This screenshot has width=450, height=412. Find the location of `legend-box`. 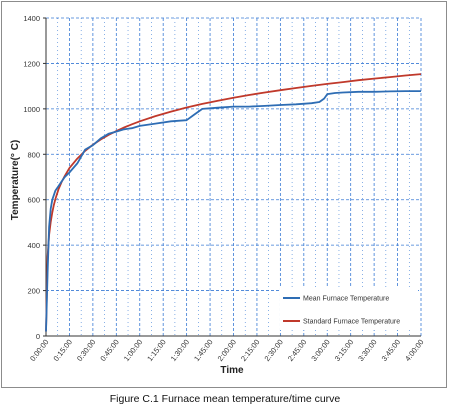

legend-box is located at coordinates (349, 309).